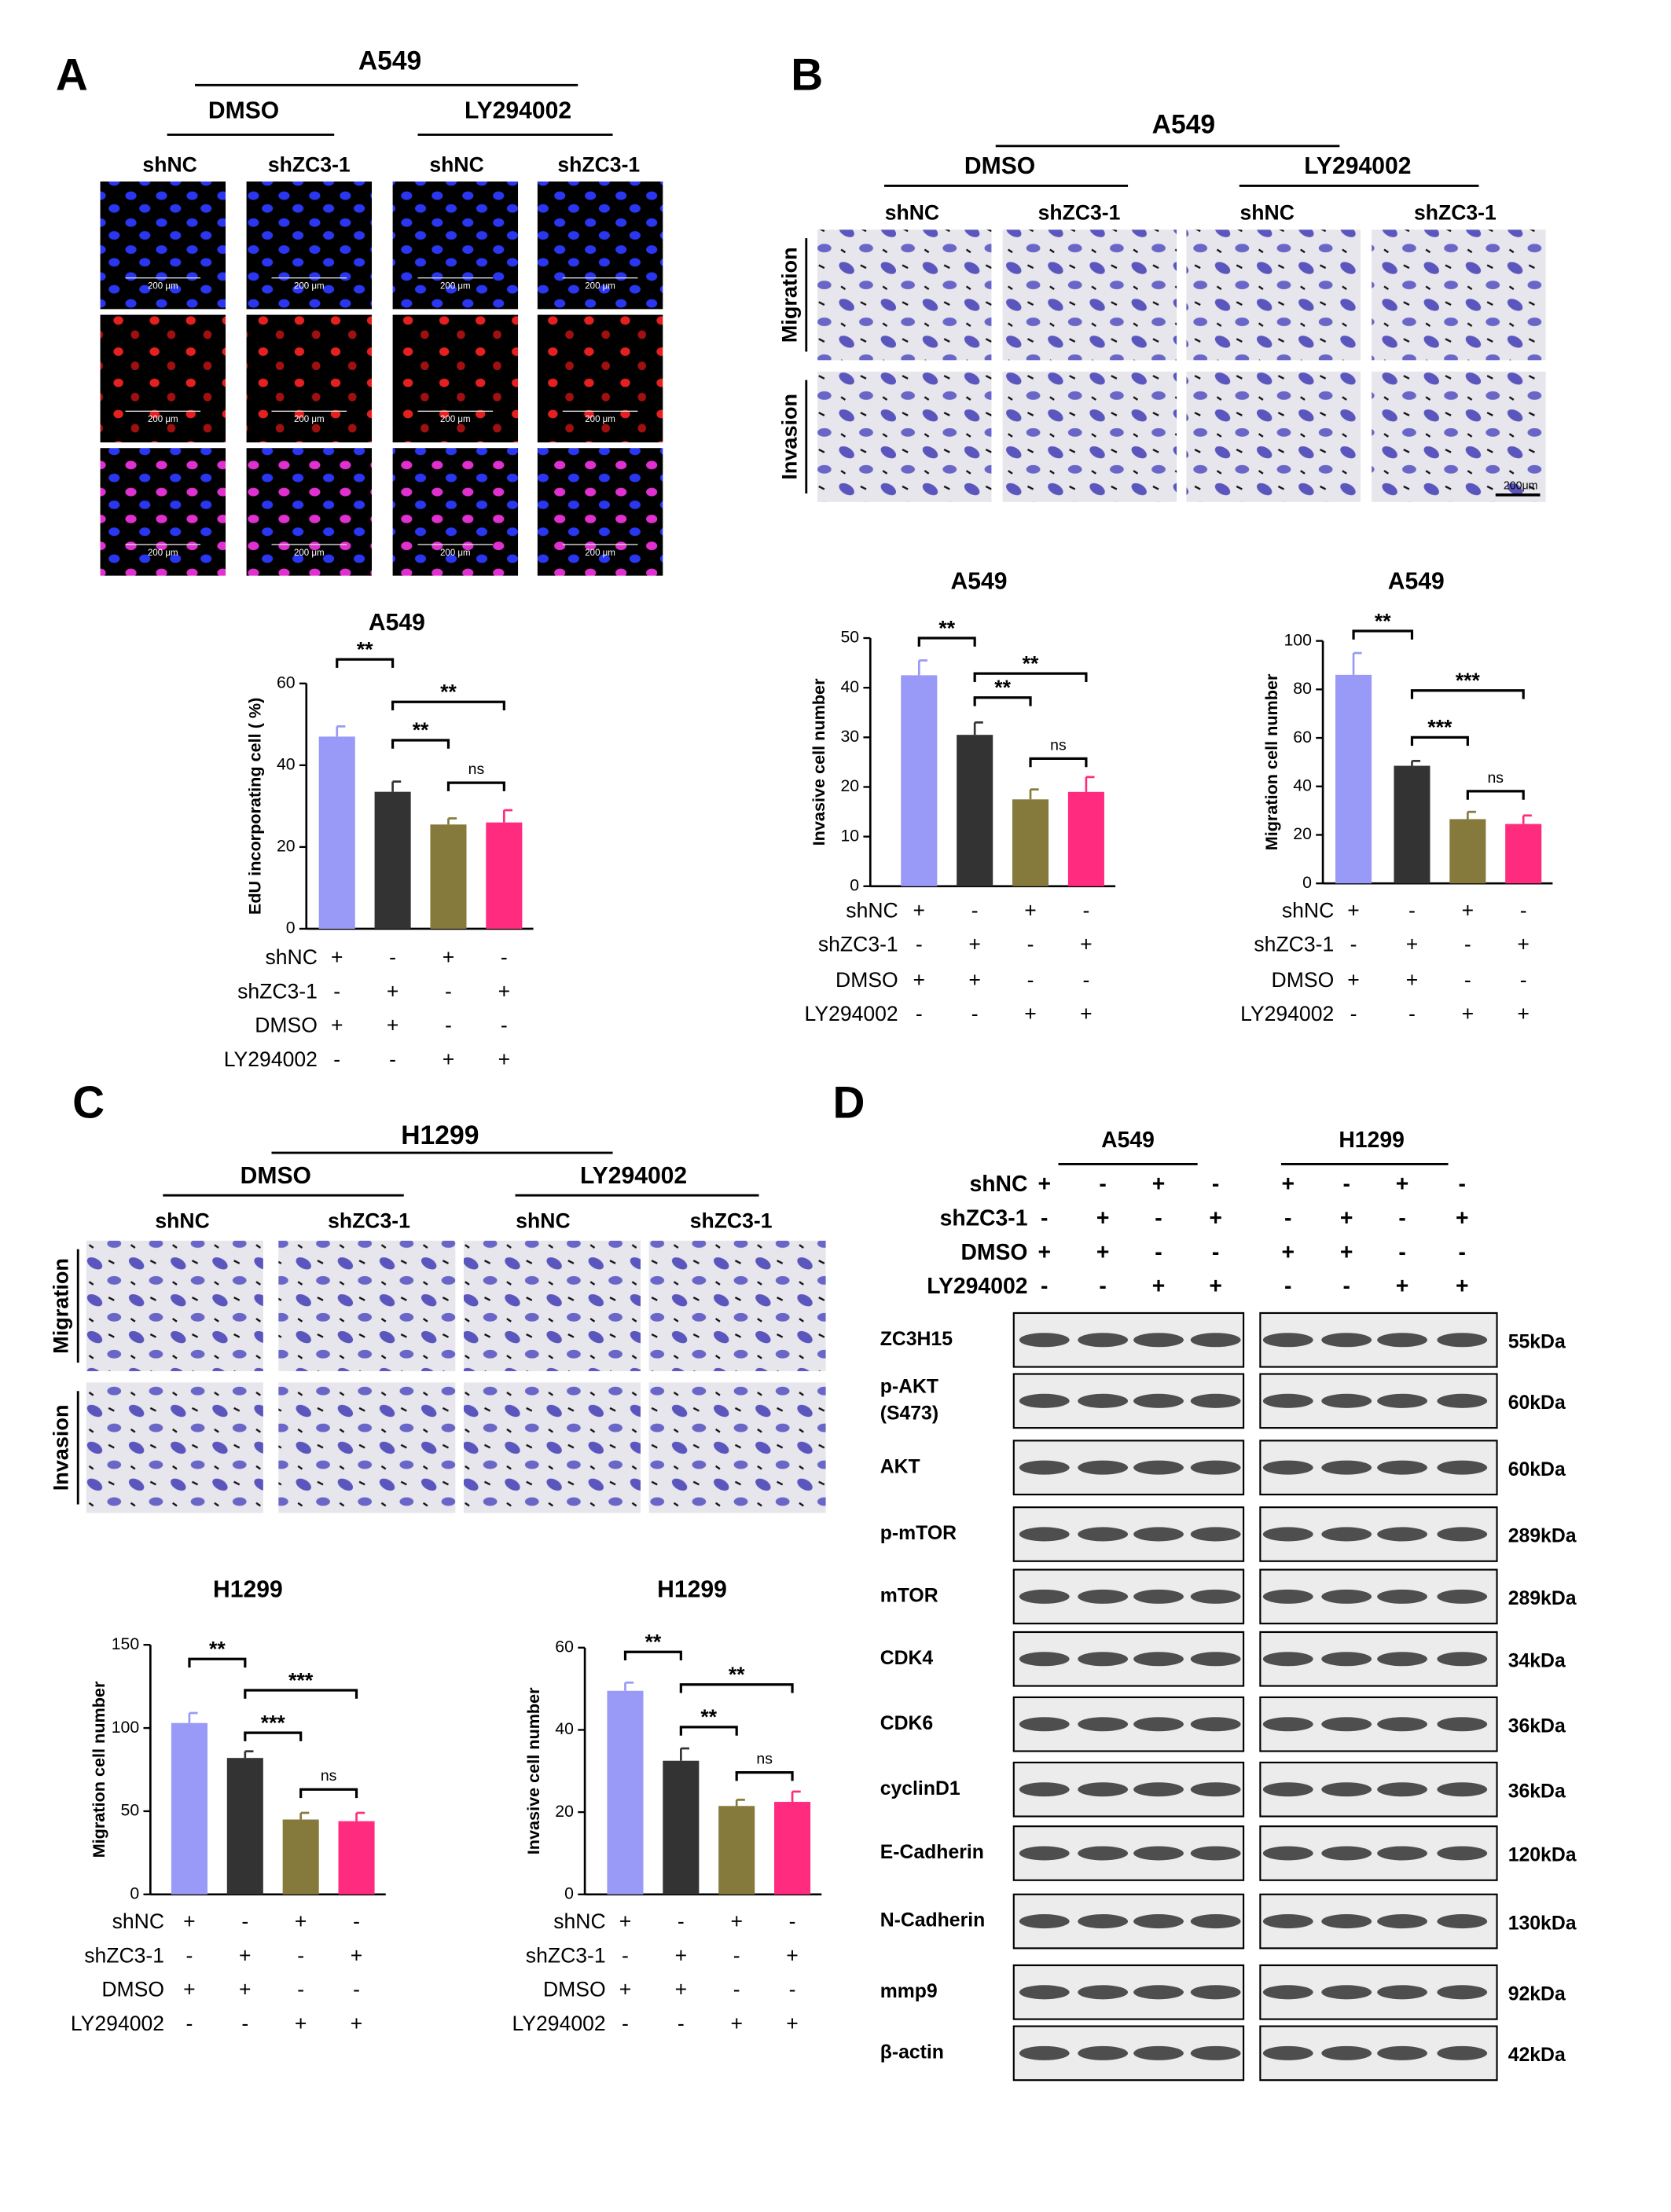 The image size is (1671, 2212). What do you see at coordinates (1537, 1660) in the screenshot?
I see `blot-size: 34kDa` at bounding box center [1537, 1660].